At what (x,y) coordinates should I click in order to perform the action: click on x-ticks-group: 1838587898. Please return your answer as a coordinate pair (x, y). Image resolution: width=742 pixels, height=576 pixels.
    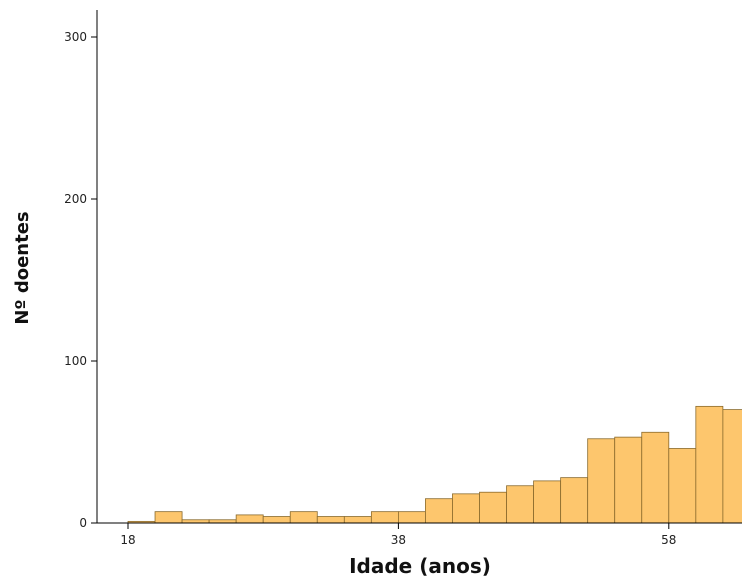
    Looking at the image, I should click on (398, 535).